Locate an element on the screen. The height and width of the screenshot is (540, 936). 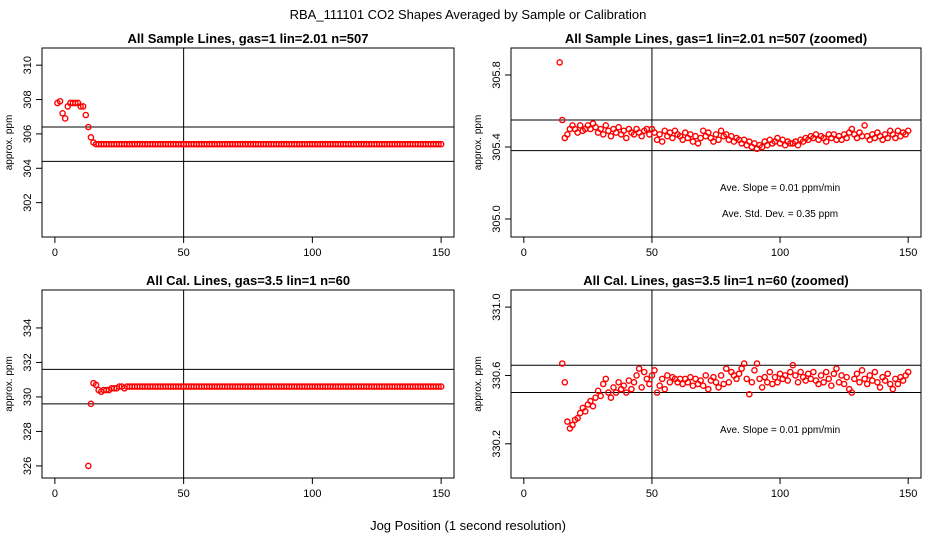
panel-2-annotation-0: Ave. Slope = 0.01 ppm/min is located at coordinates (780, 188).